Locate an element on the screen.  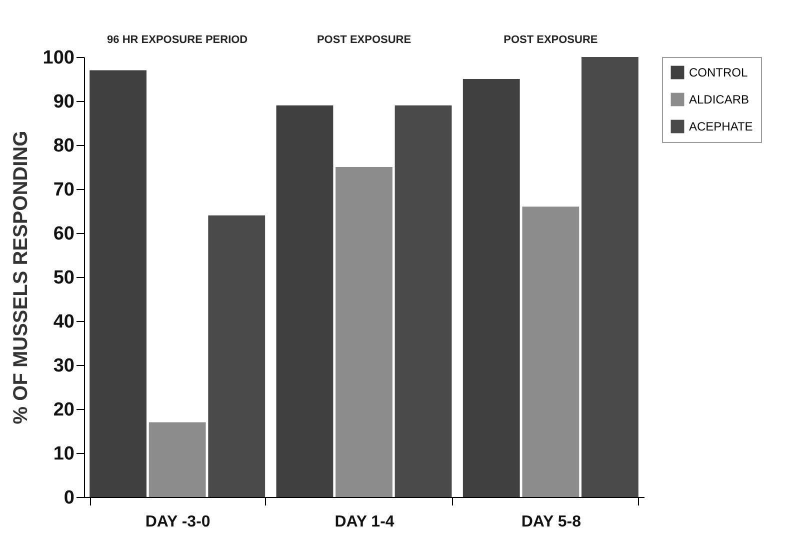
x-tick-label: DAY -3-0 is located at coordinates (177, 522).